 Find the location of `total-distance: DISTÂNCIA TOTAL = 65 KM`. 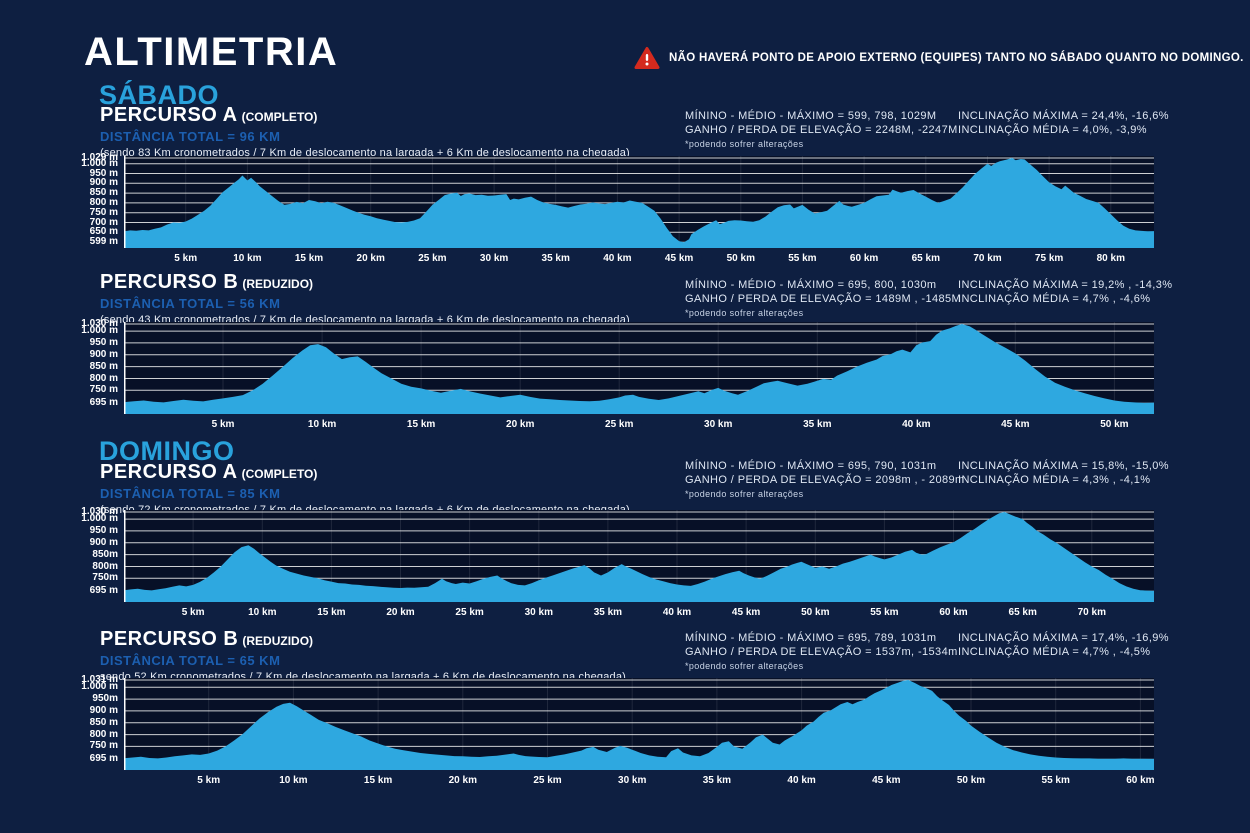

total-distance: DISTÂNCIA TOTAL = 65 KM is located at coordinates (190, 660).